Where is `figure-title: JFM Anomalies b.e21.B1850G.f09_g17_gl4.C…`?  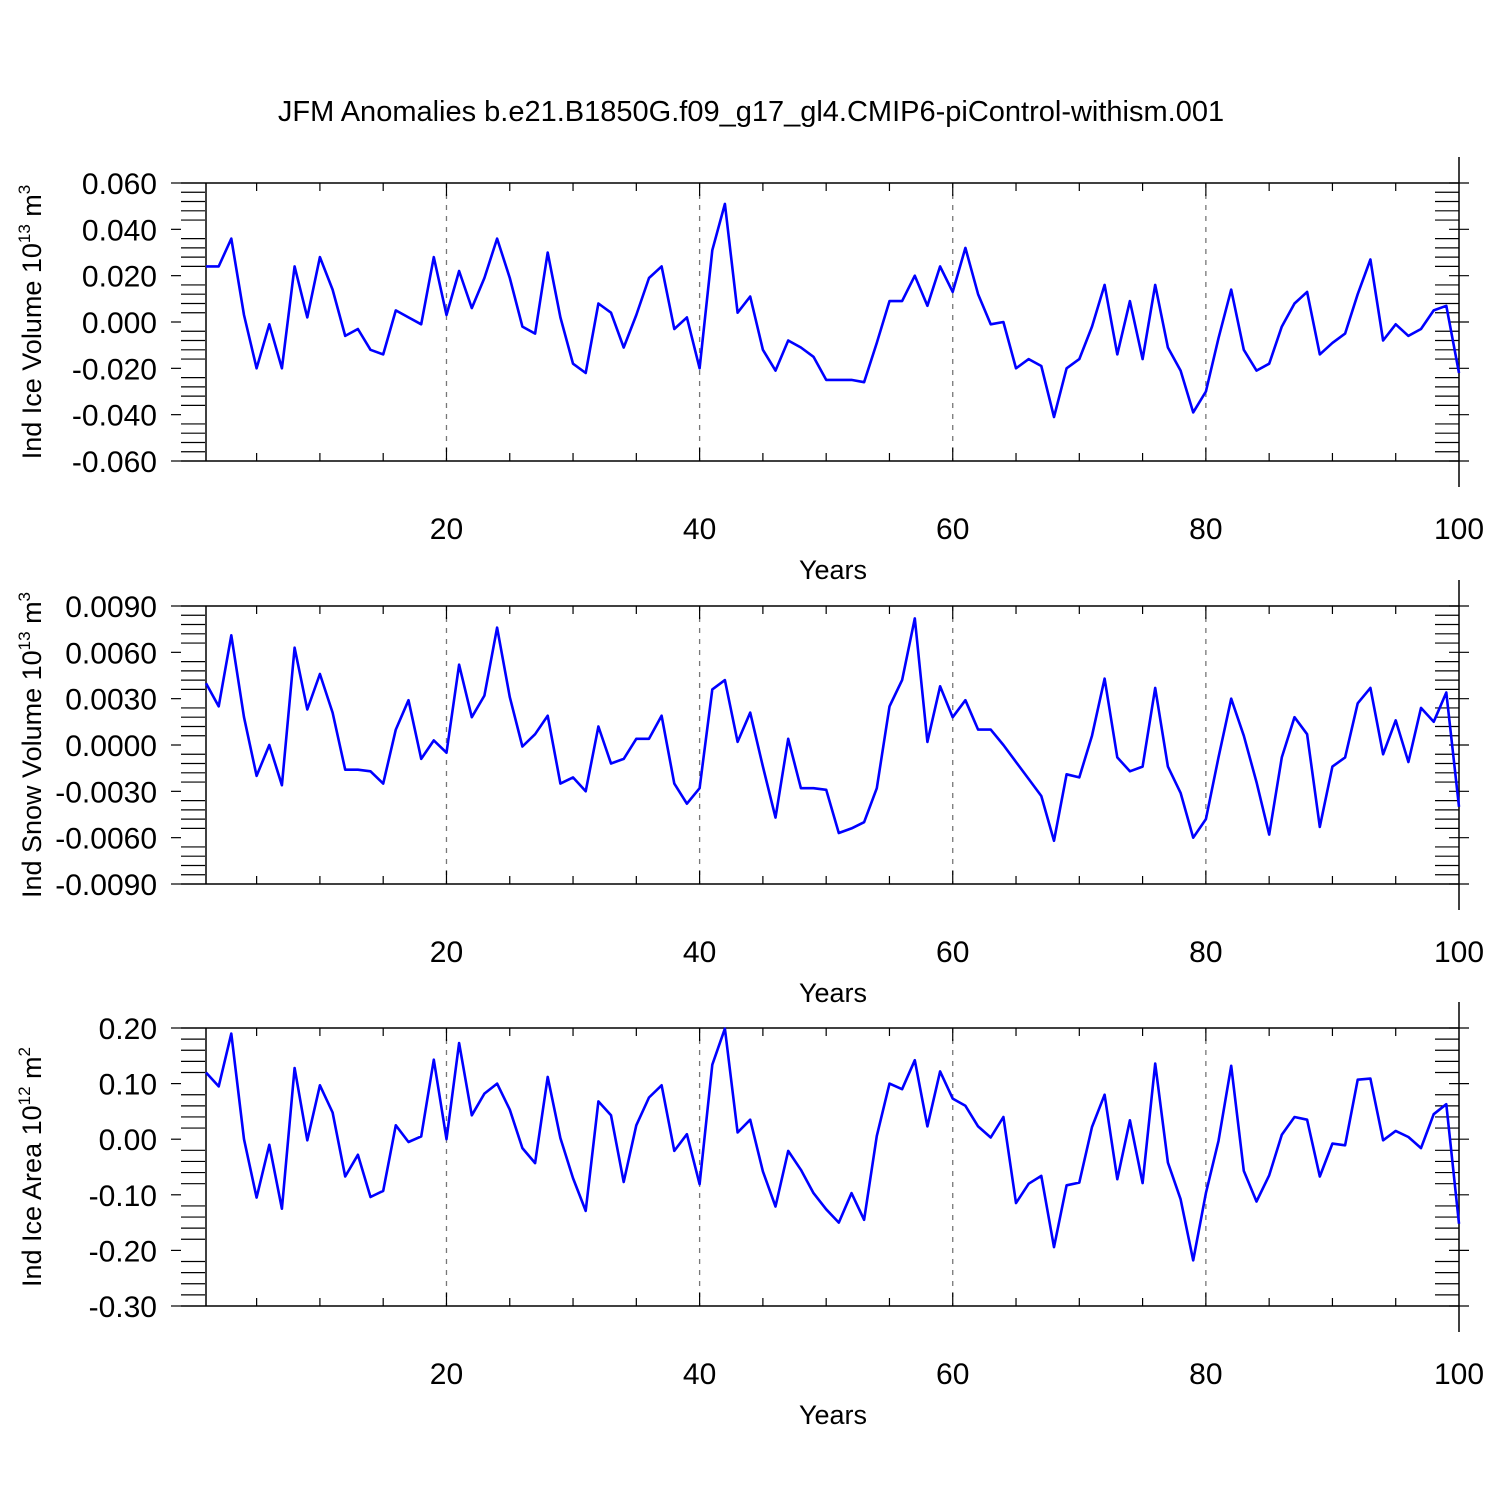
figure-title: JFM Anomalies b.e21.B1850G.f09_g17_gl4.C… is located at coordinates (751, 112).